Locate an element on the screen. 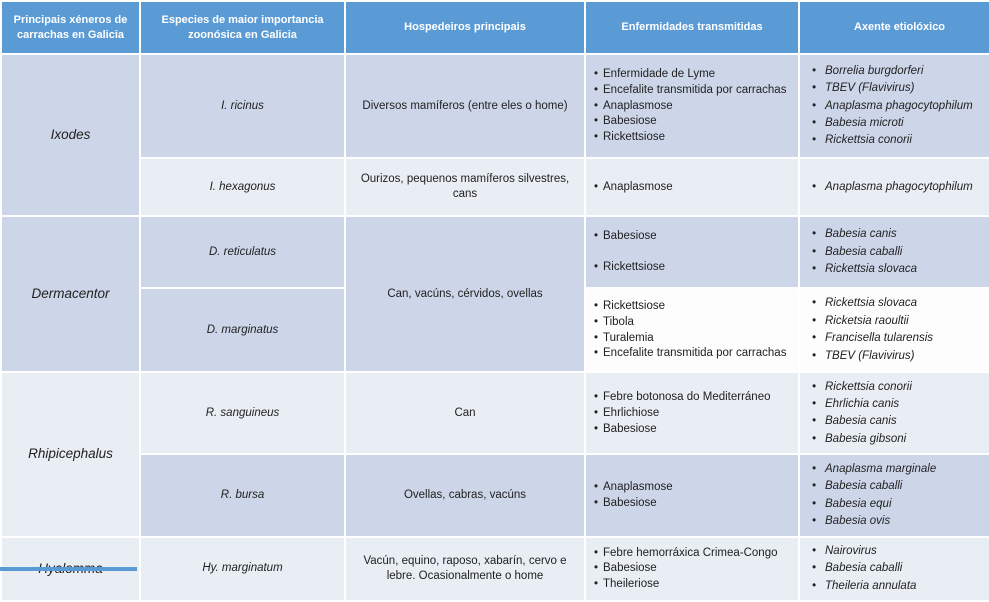 The image size is (989, 602). bullet-item: Borrelia burgdorferi is located at coordinates (898, 71).